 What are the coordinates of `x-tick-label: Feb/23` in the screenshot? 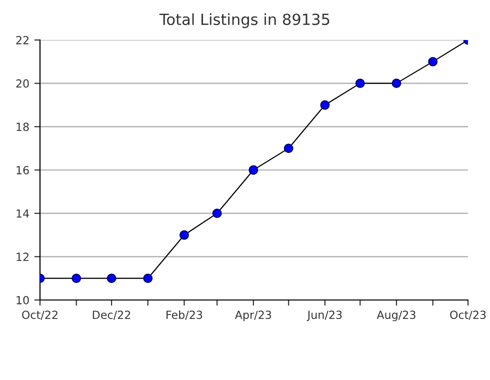 It's located at (184, 315).